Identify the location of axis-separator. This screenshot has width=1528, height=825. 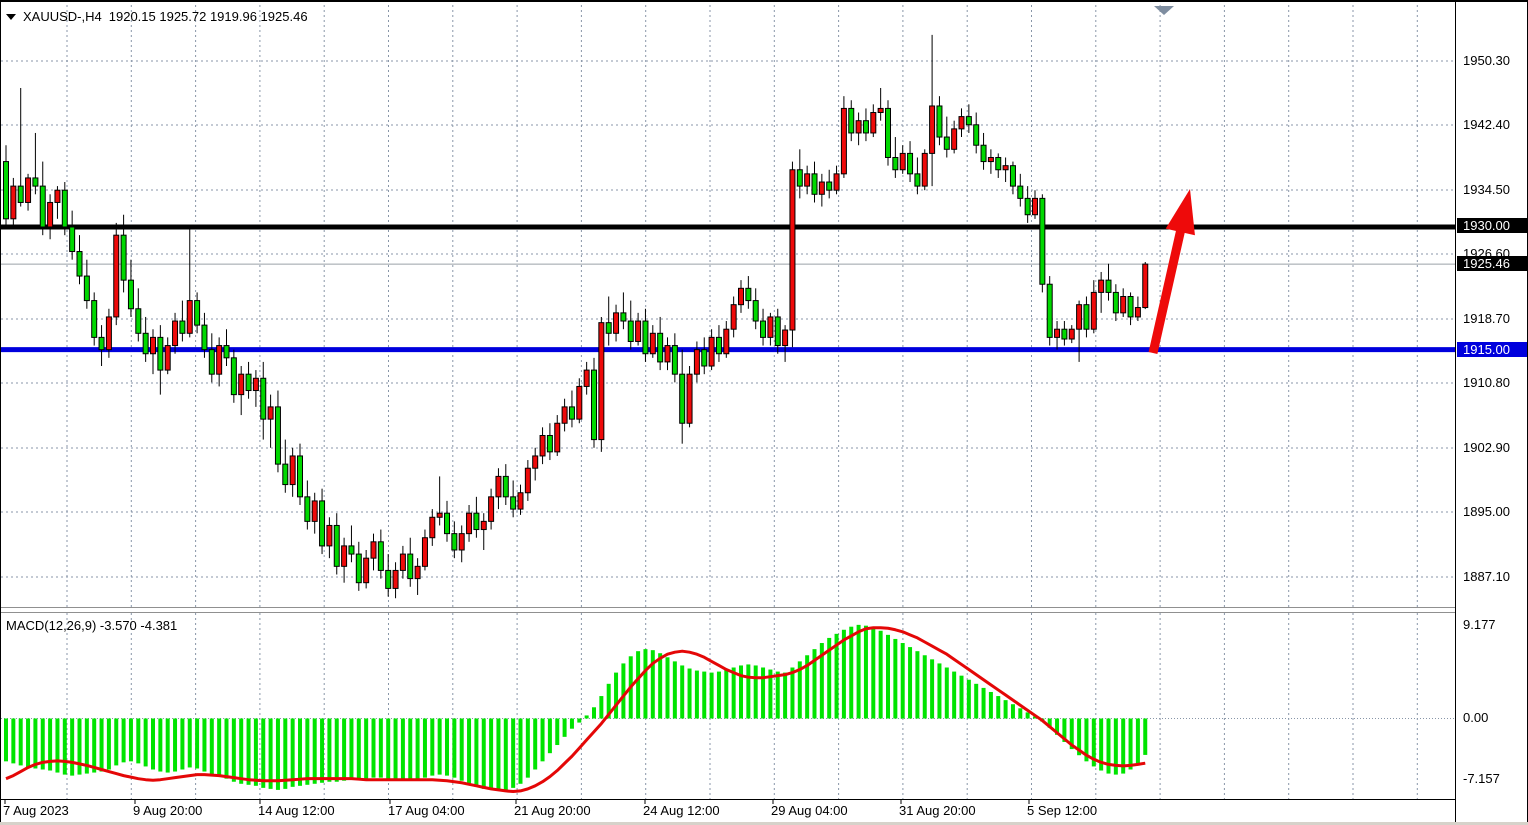
(1455, 412).